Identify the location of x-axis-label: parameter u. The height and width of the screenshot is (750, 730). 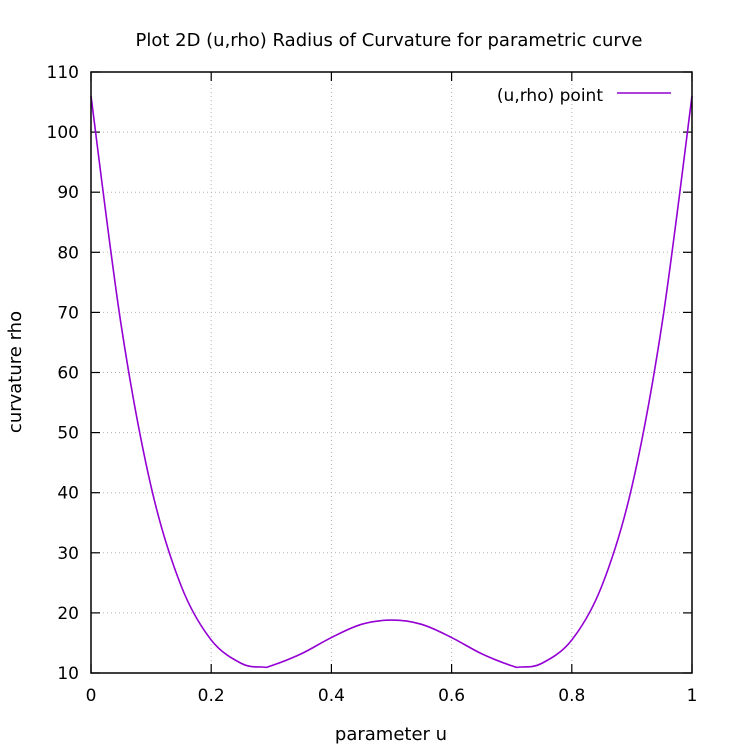
(391, 734).